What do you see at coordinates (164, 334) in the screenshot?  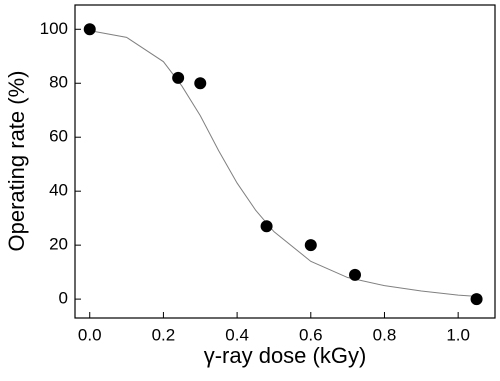 I see `x-tick-label: 0.2` at bounding box center [164, 334].